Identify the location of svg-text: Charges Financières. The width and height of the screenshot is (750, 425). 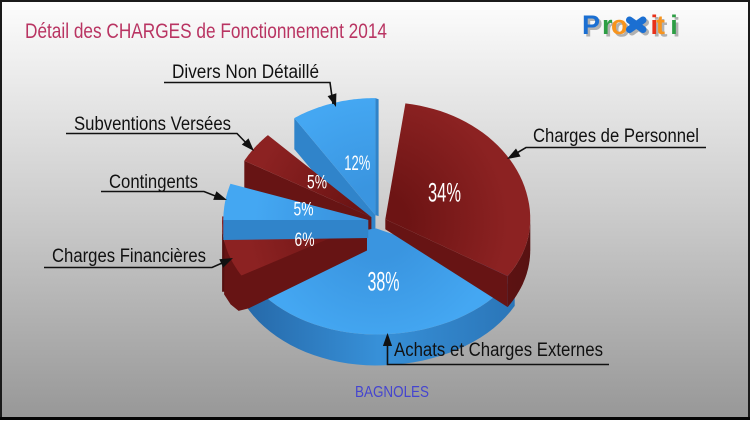
(129, 256).